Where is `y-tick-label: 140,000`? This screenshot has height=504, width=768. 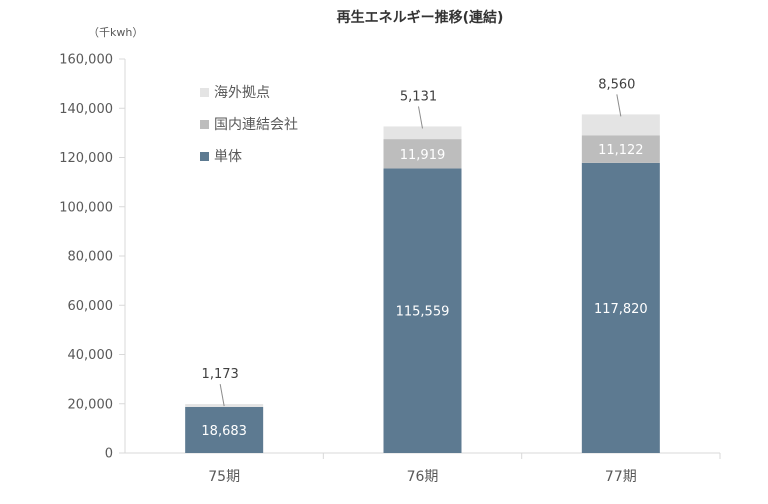
y-tick-label: 140,000 is located at coordinates (86, 109).